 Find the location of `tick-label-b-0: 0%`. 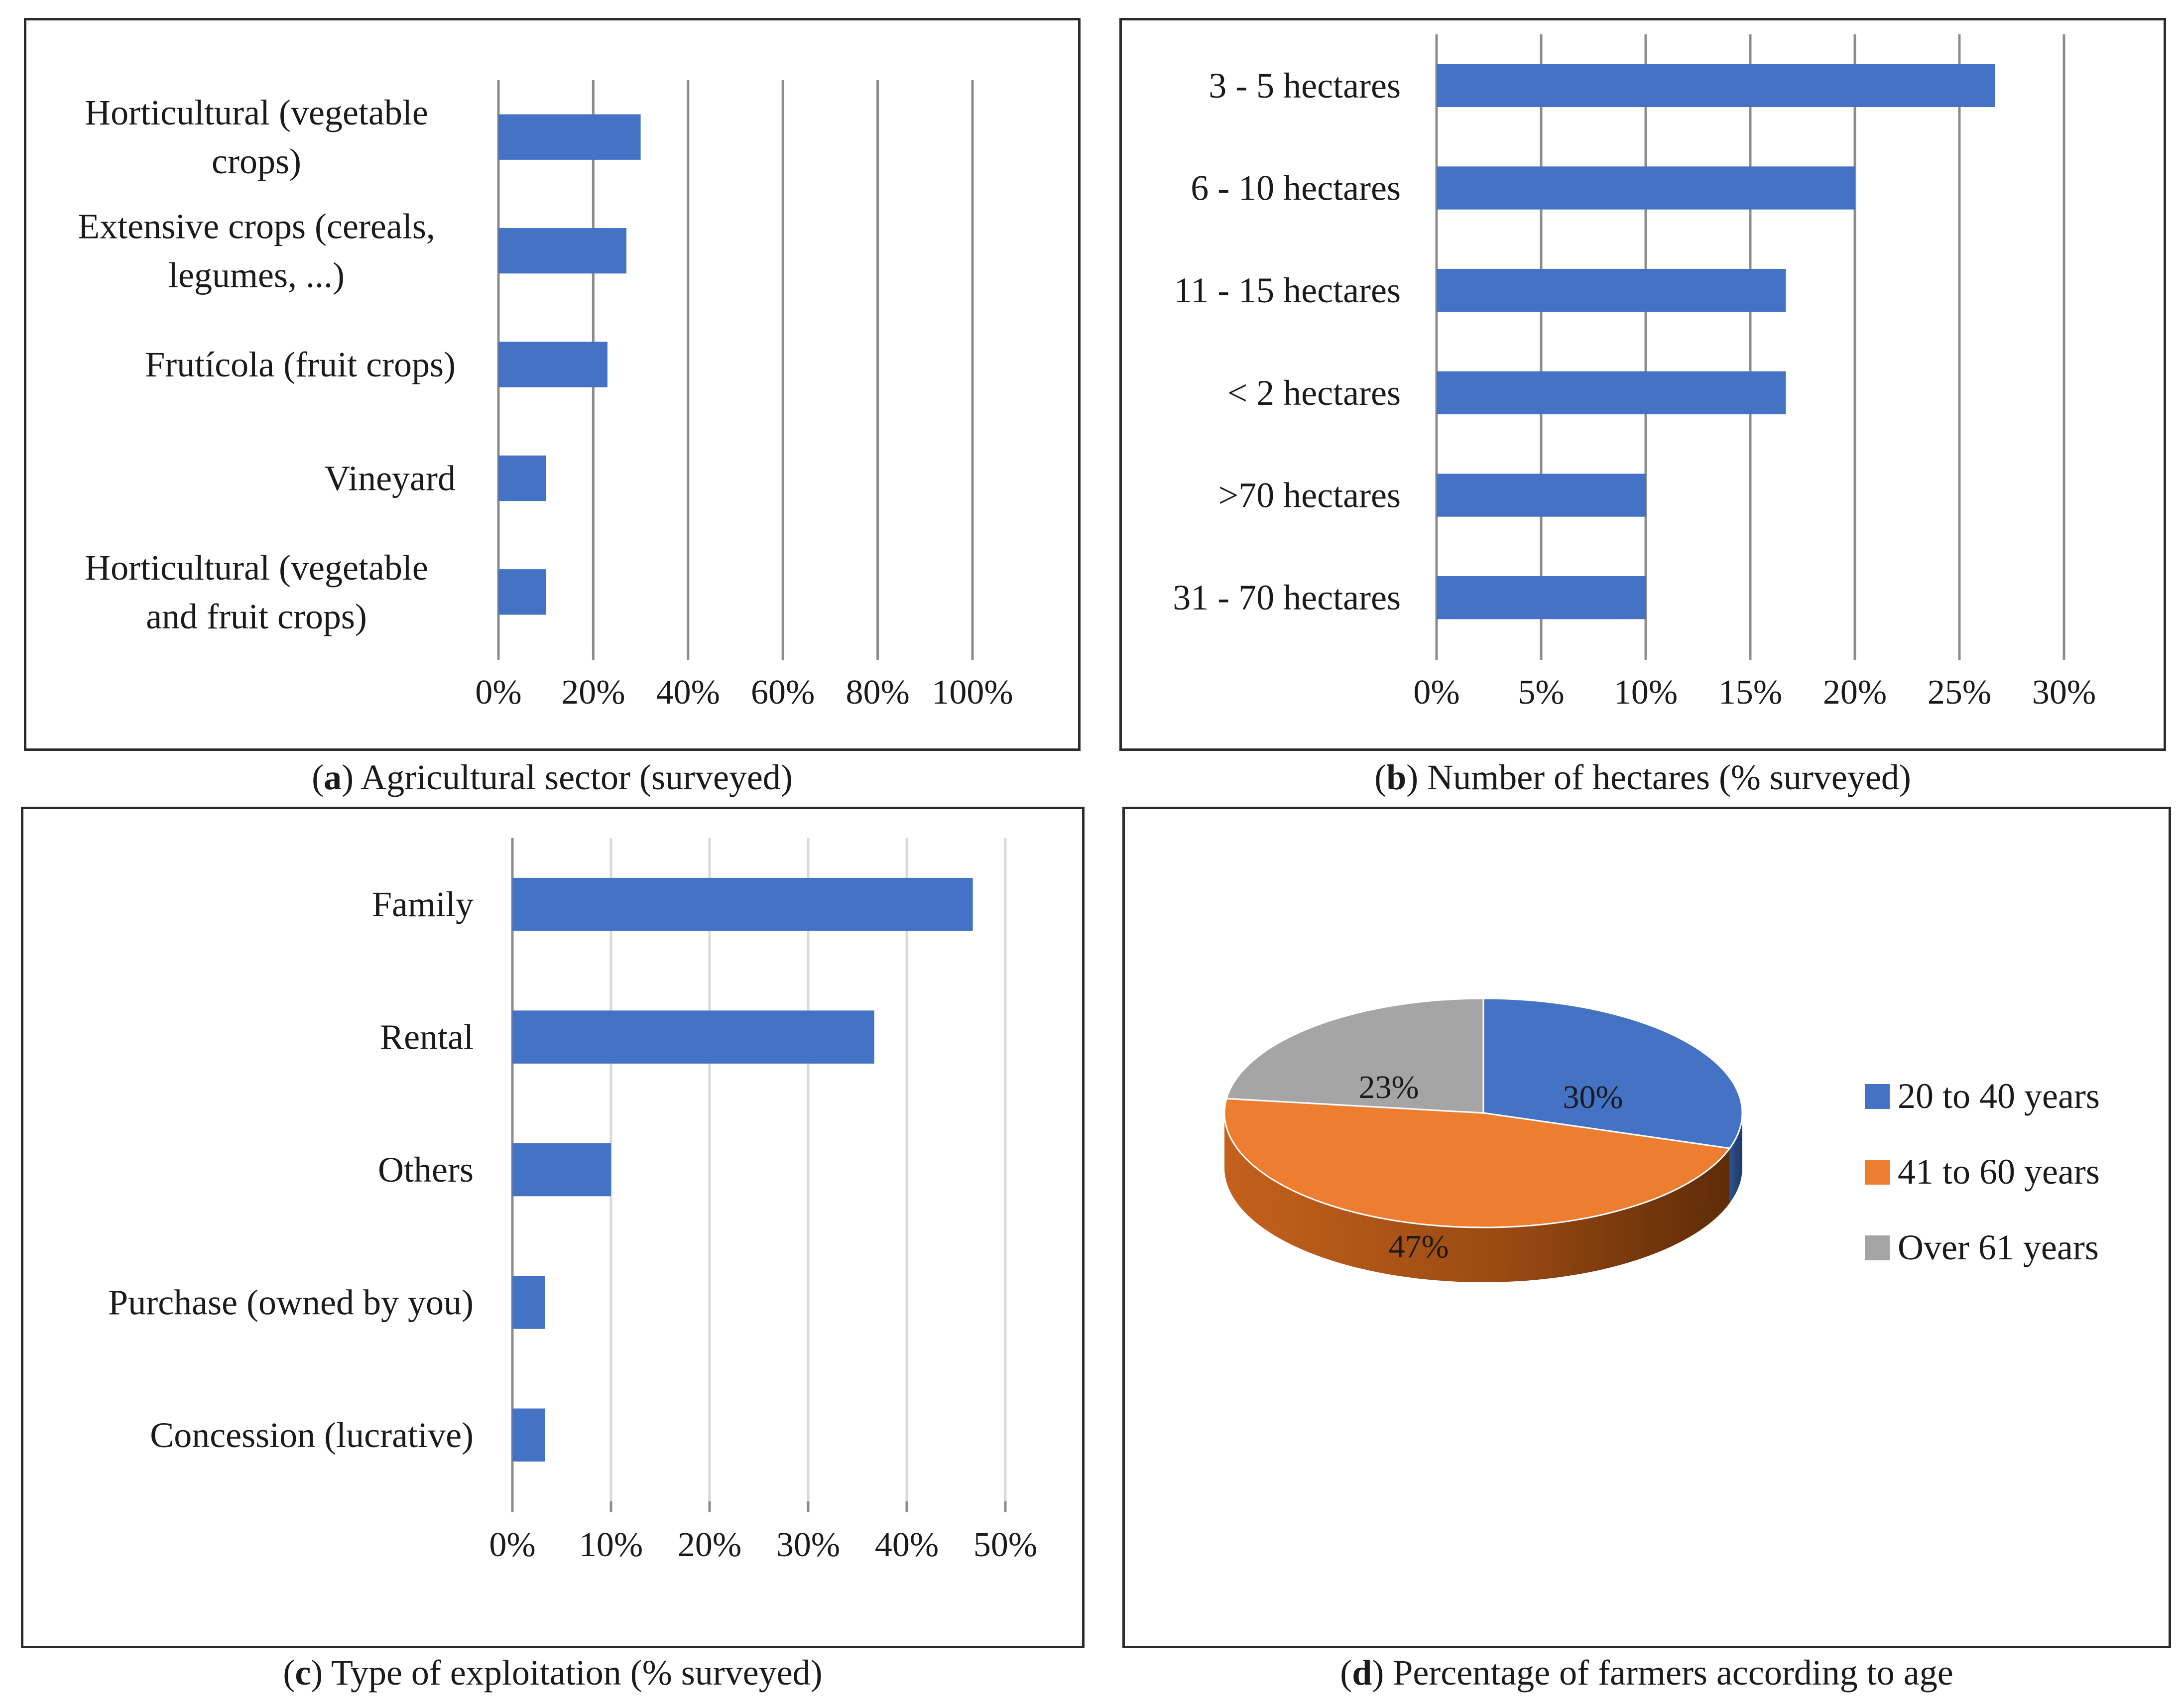

tick-label-b-0: 0% is located at coordinates (1436, 692).